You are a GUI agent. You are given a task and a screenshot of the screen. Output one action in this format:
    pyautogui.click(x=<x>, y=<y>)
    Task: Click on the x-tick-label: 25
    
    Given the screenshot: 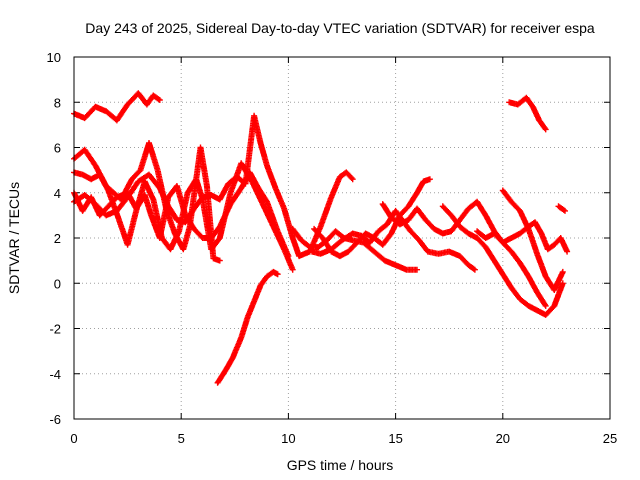 What is the action you would take?
    pyautogui.click(x=610, y=438)
    